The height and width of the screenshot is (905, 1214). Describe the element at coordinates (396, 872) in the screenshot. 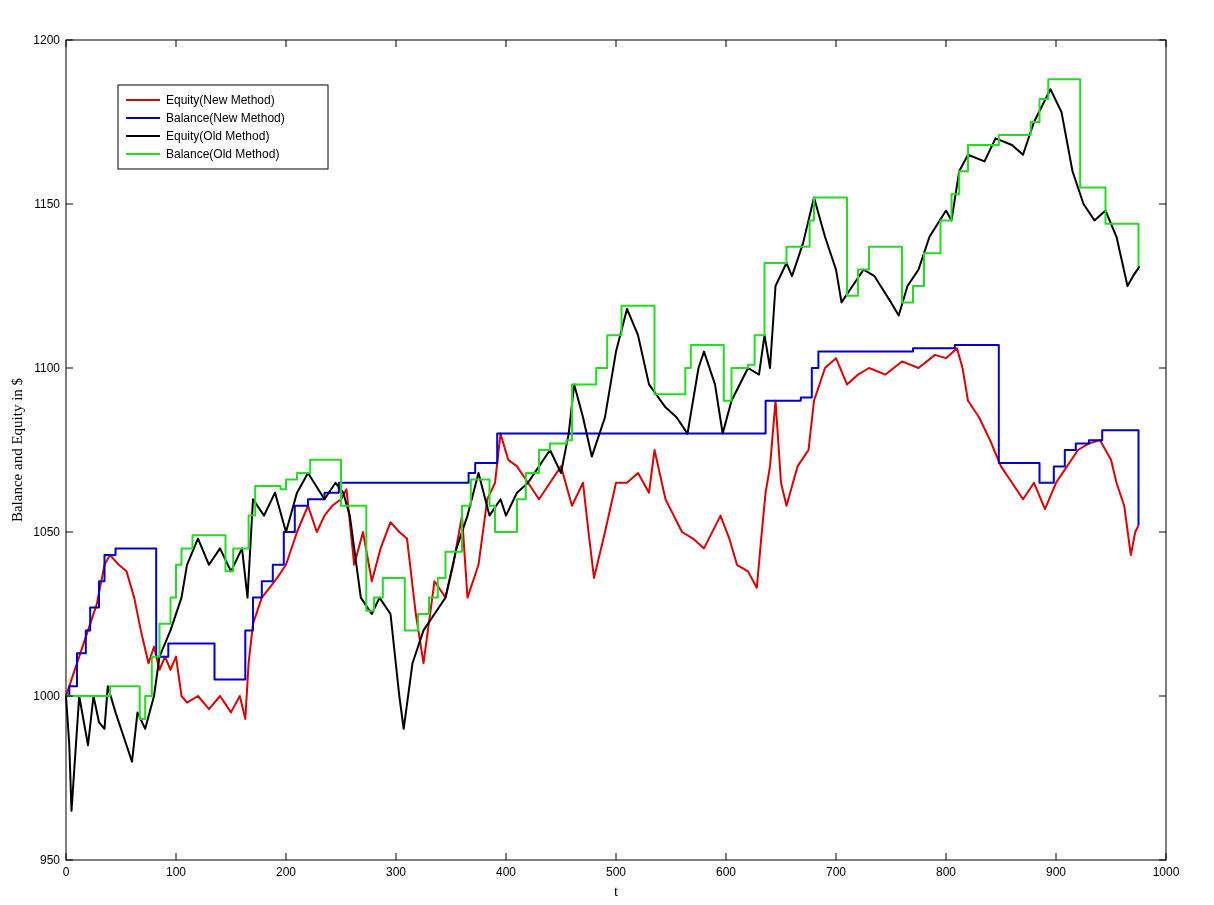

I see `x-tick-label: 300` at that location.